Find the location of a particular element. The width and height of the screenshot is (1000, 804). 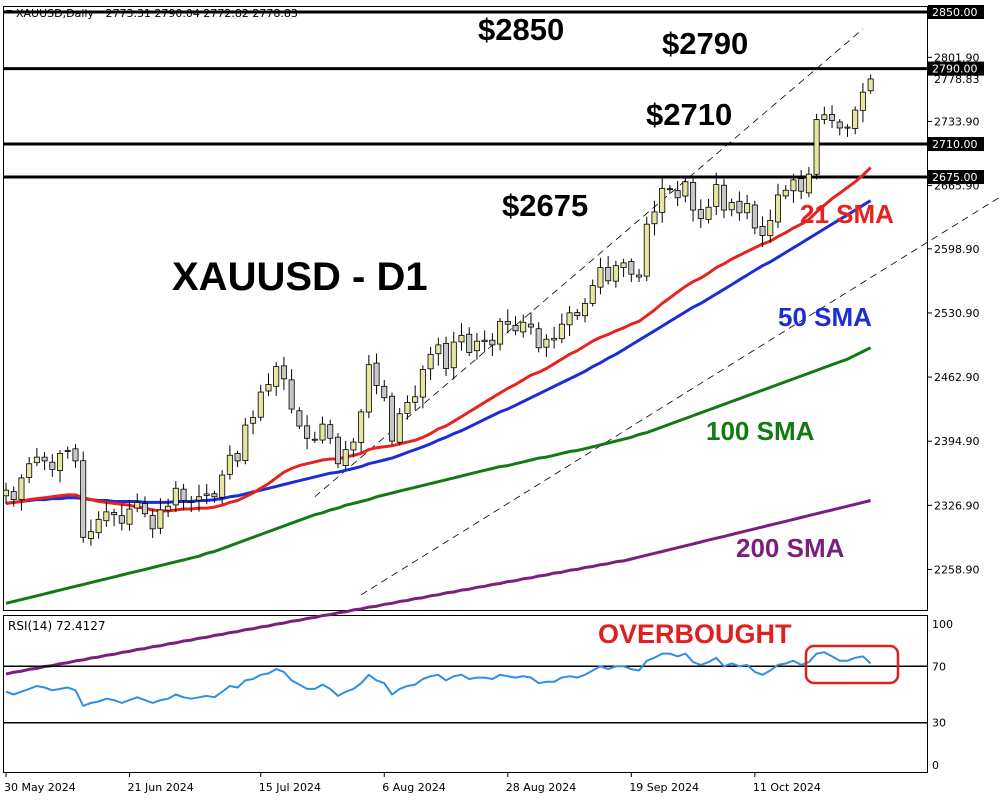

date-tick-label: 28 Aug 2024 is located at coordinates (541, 787).